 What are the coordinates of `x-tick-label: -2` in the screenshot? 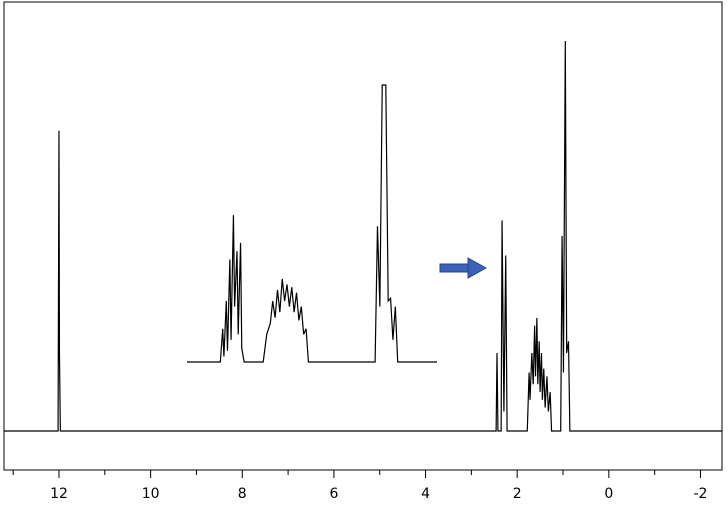 It's located at (700, 494).